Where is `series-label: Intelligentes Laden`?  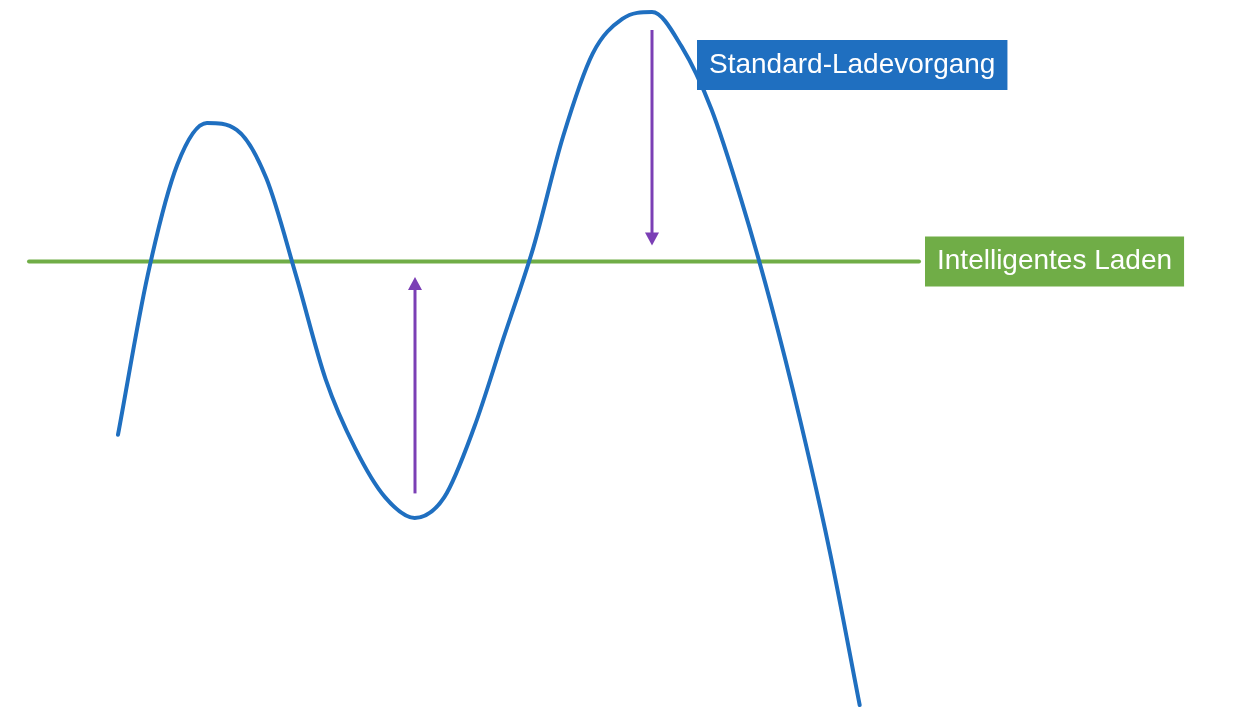 series-label: Intelligentes Laden is located at coordinates (1055, 260).